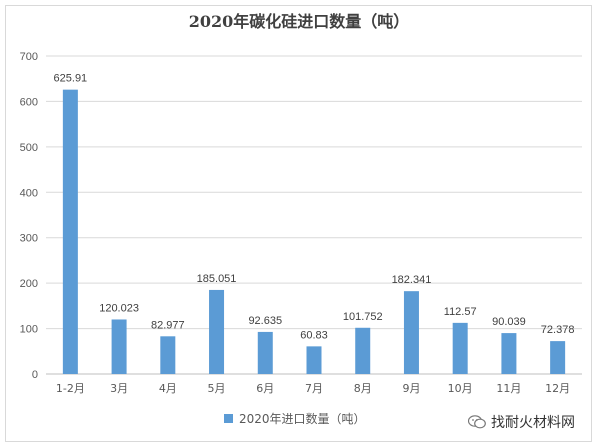 This screenshot has height=448, width=598. I want to click on data-label: 90.039, so click(509, 322).